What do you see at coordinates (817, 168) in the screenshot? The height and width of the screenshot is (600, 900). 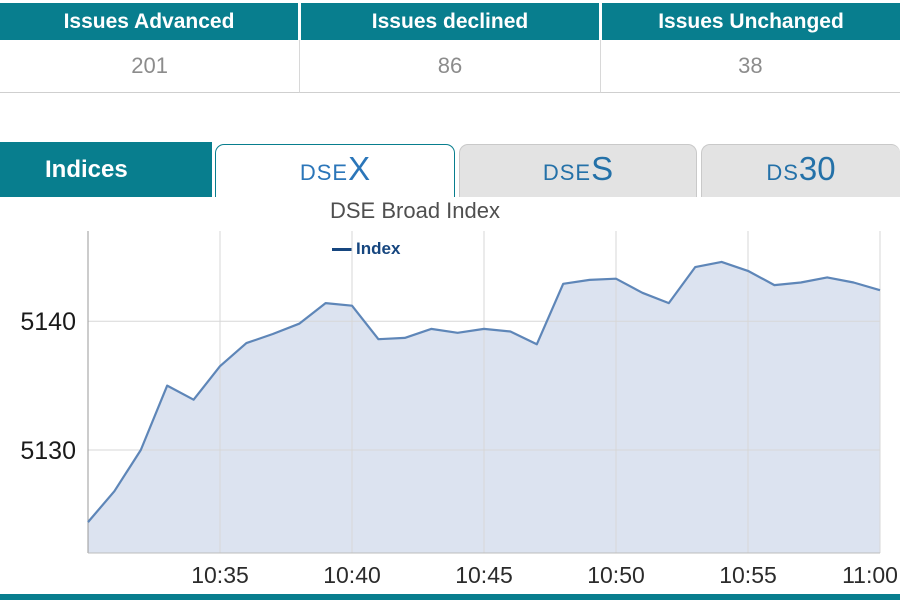 I see `tab-ds30-label-suffix: 30` at bounding box center [817, 168].